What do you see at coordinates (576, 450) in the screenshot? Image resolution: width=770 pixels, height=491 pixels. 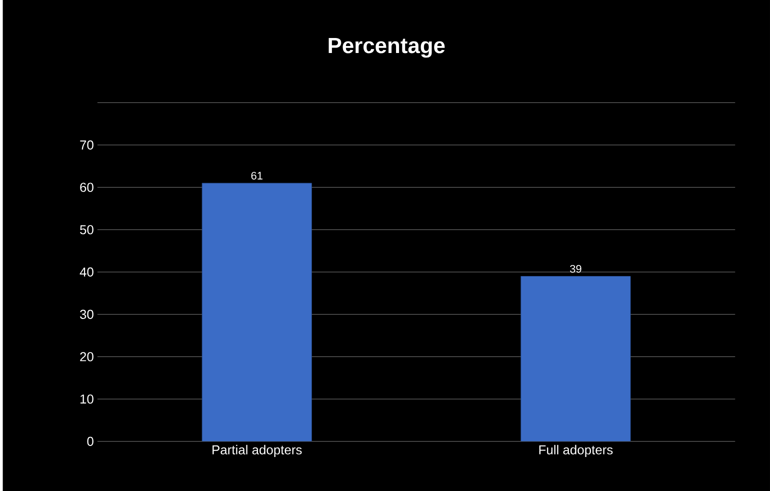 I see `x-tick-label: Full adopters` at bounding box center [576, 450].